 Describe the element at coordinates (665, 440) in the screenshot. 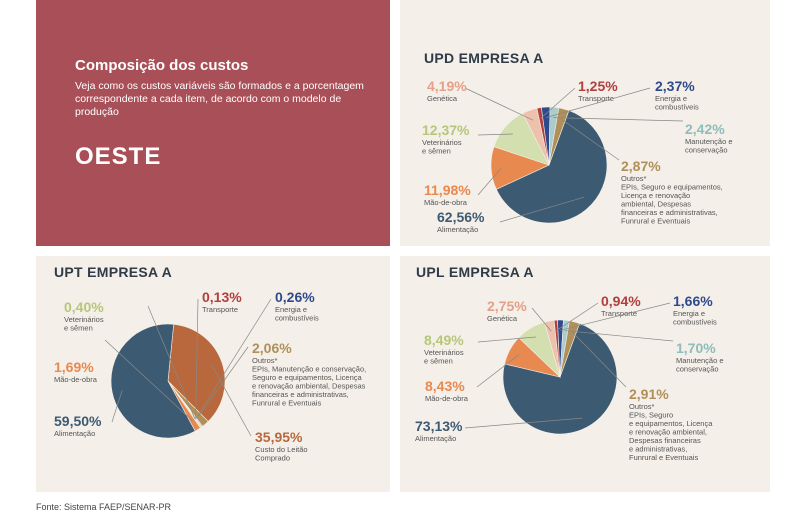

I see `label-upl-outros: Despesas financeiras` at that location.